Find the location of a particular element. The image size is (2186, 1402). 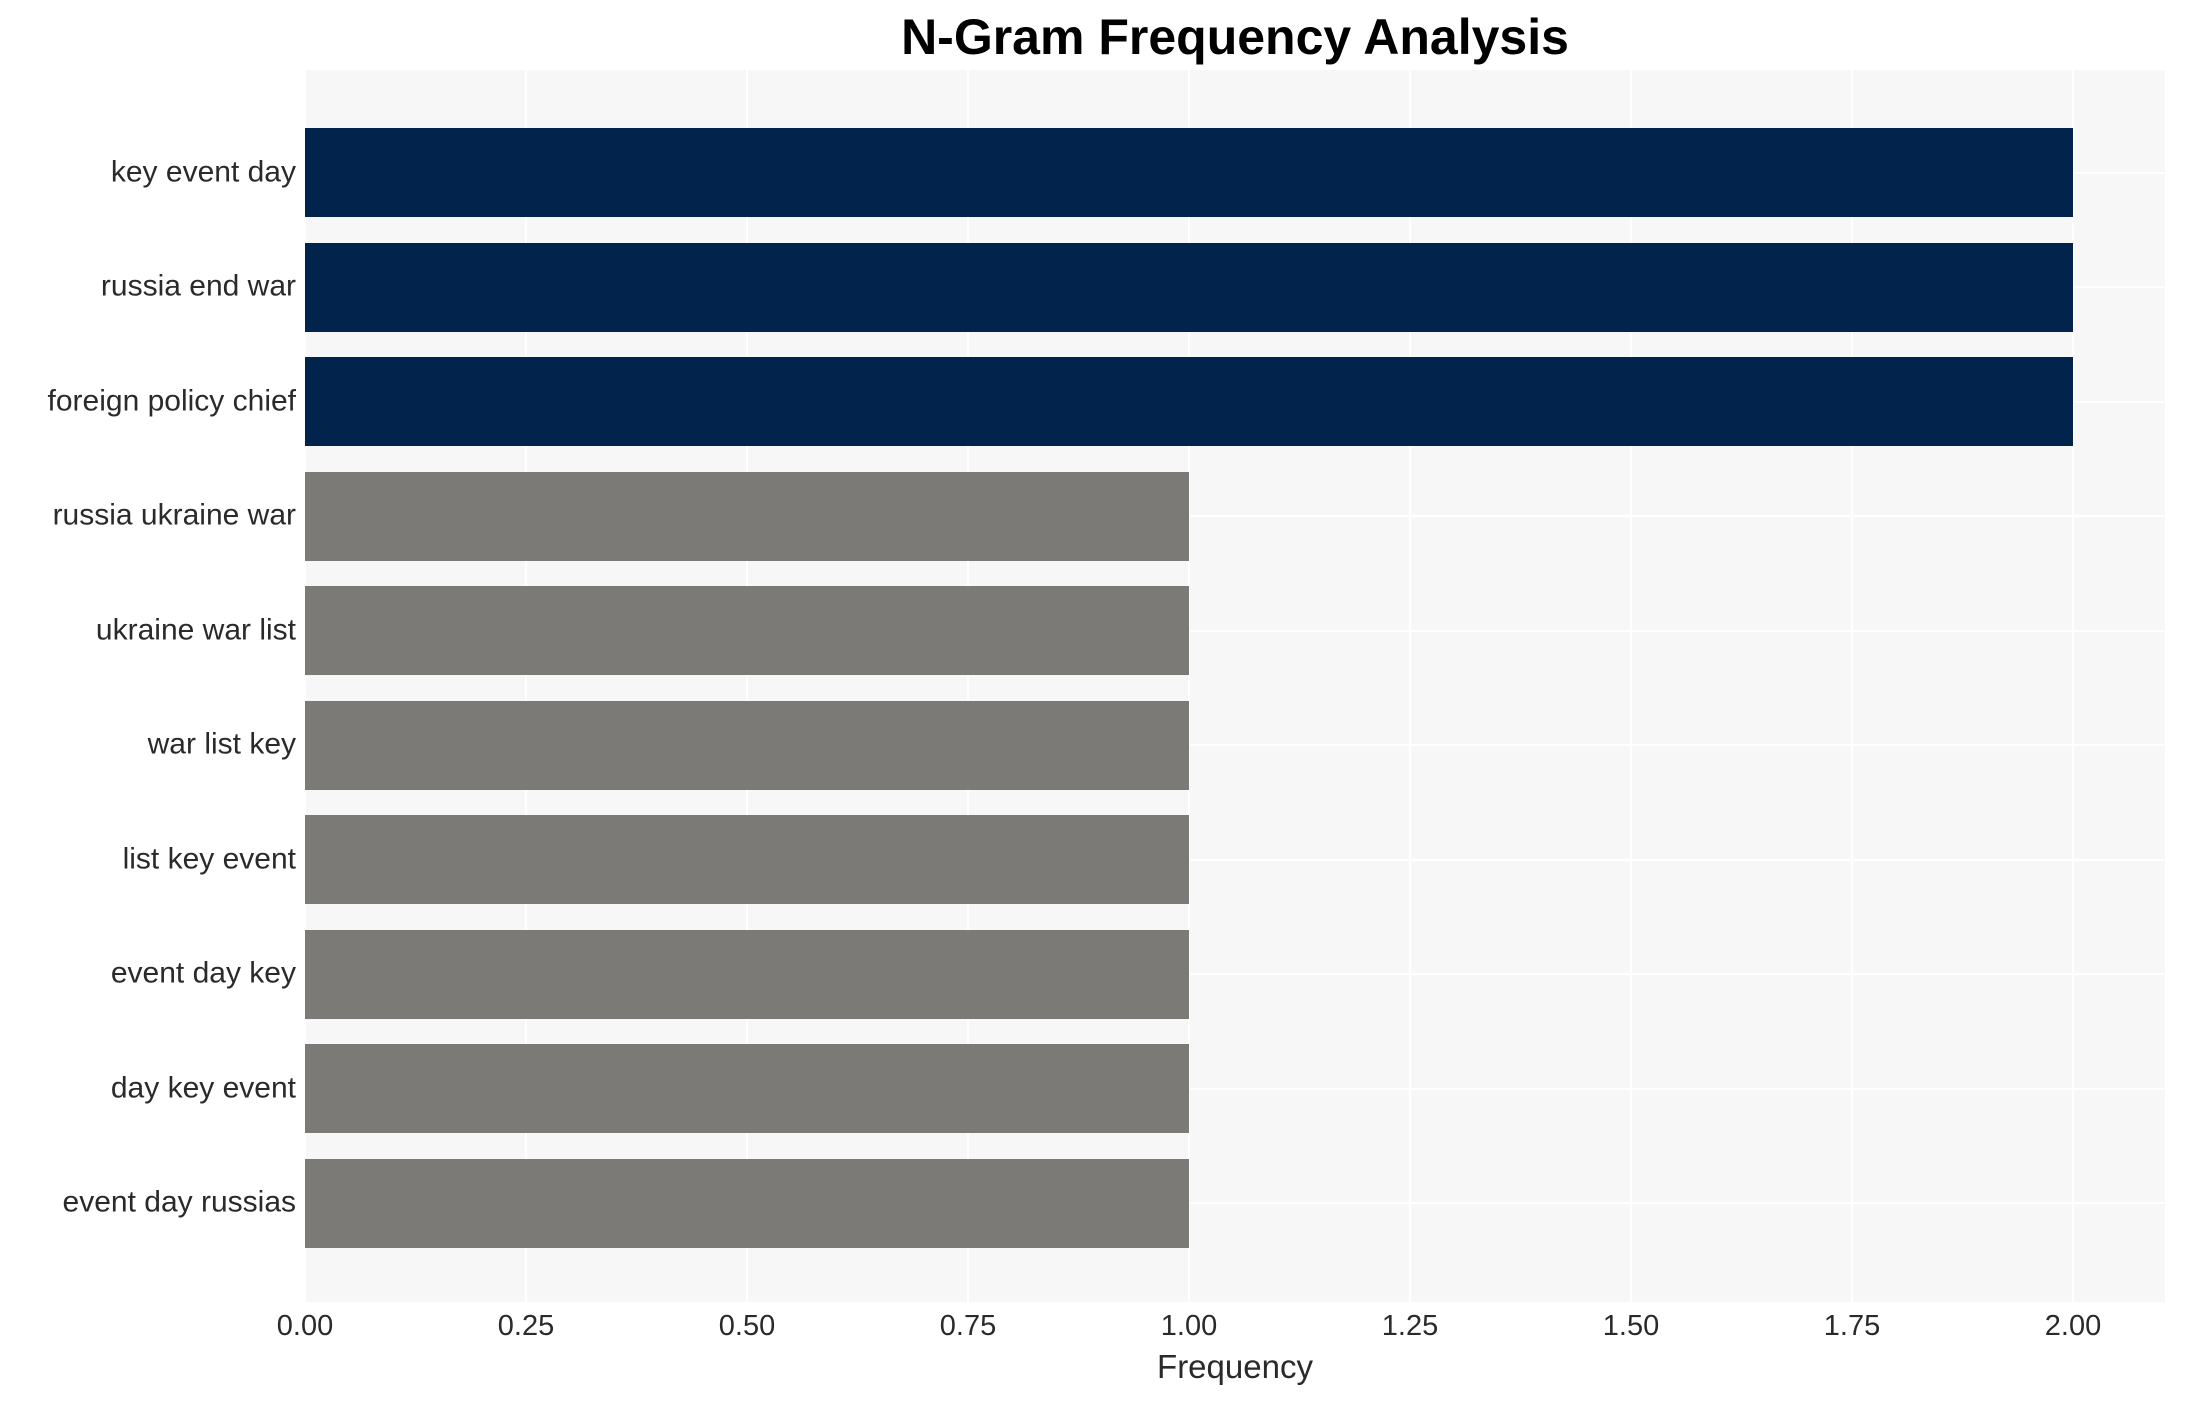

y-tick-label: ukraine war list is located at coordinates (195, 629).